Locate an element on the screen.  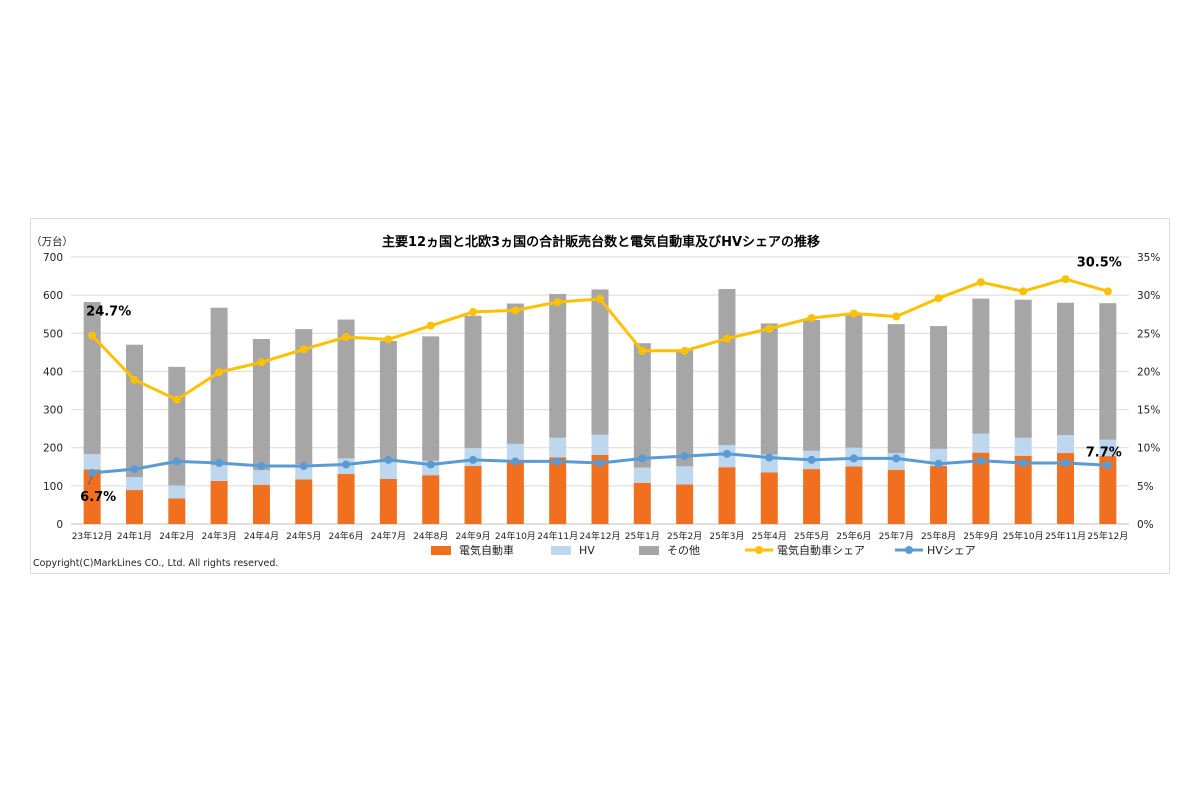
y-axis-unit: （万台） is located at coordinates (52, 241).